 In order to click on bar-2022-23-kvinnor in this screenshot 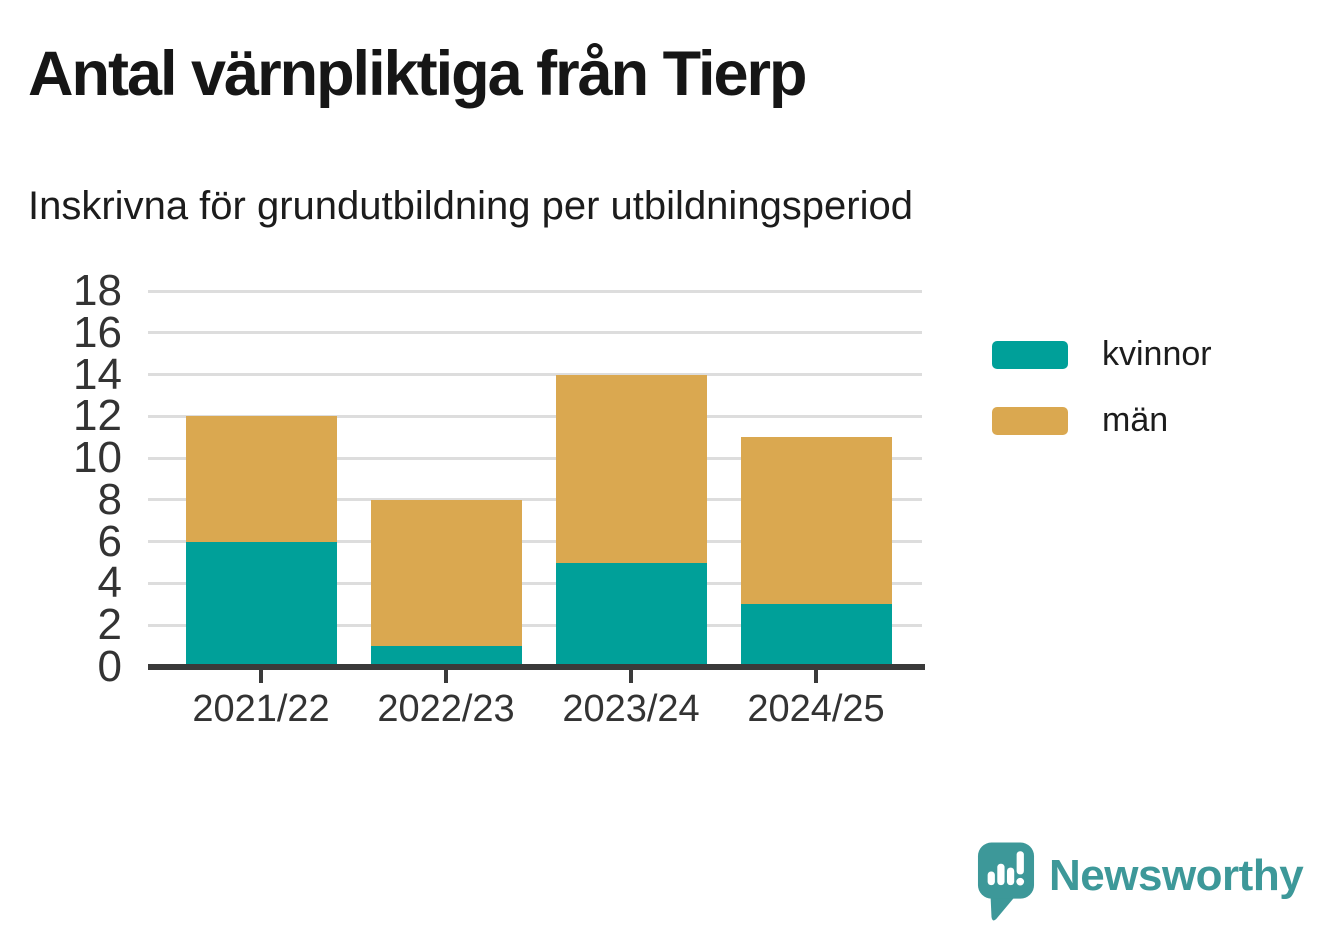, I will do `click(446, 656)`.